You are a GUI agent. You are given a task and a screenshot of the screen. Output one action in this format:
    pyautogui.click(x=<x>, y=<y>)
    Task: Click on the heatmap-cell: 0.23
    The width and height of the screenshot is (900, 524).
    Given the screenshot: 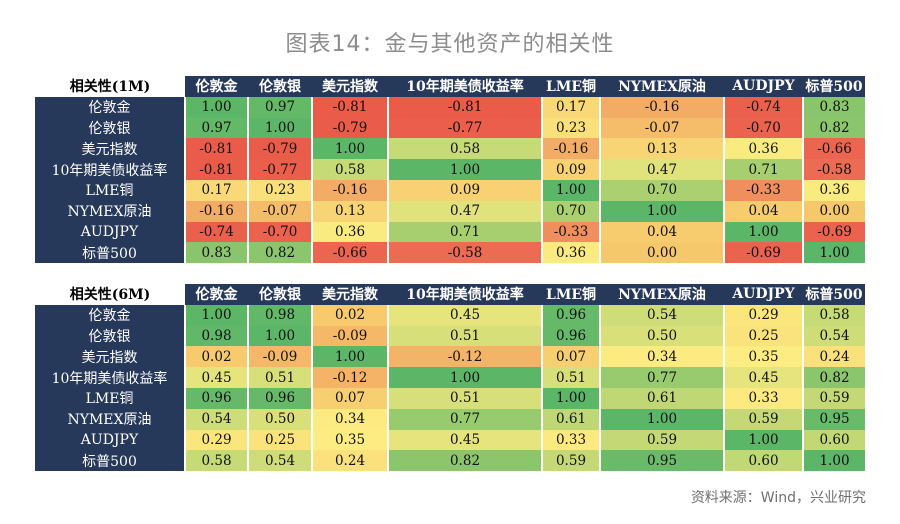 What is the action you would take?
    pyautogui.click(x=279, y=190)
    